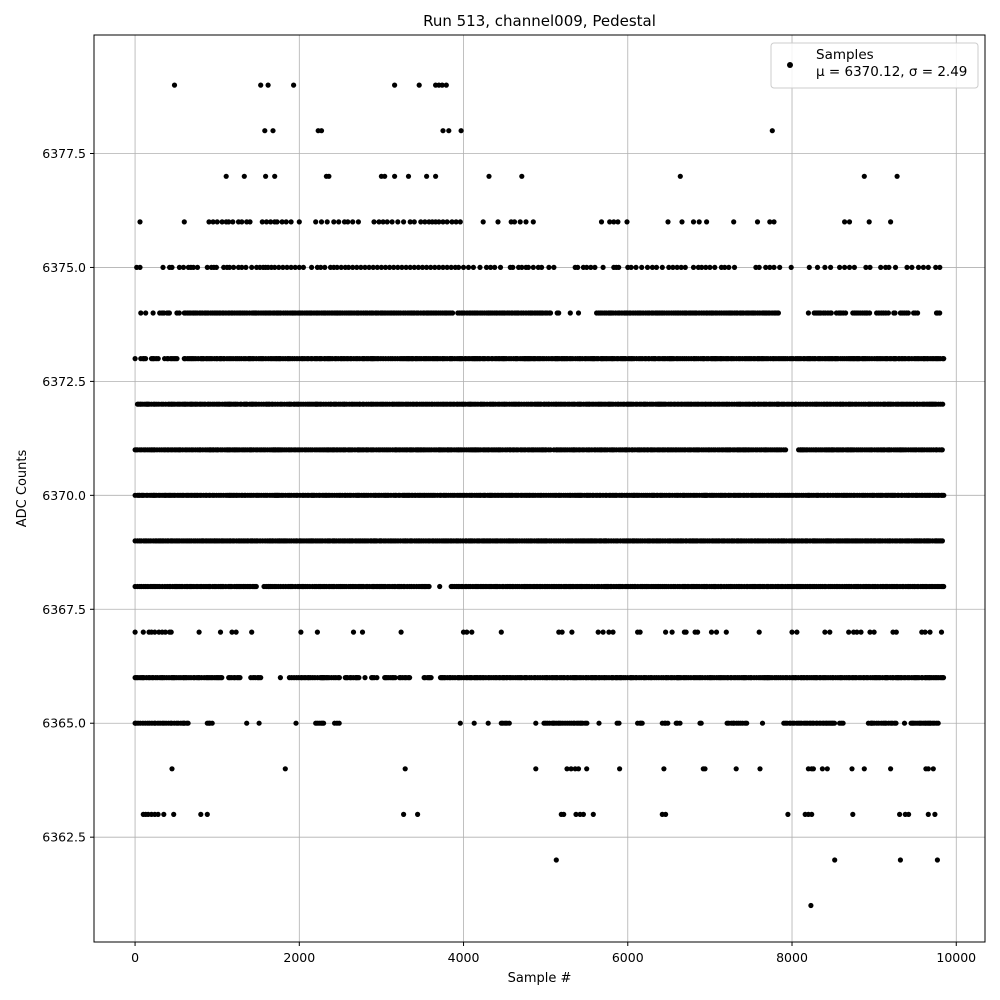  I want to click on legend-box, so click(874, 65).